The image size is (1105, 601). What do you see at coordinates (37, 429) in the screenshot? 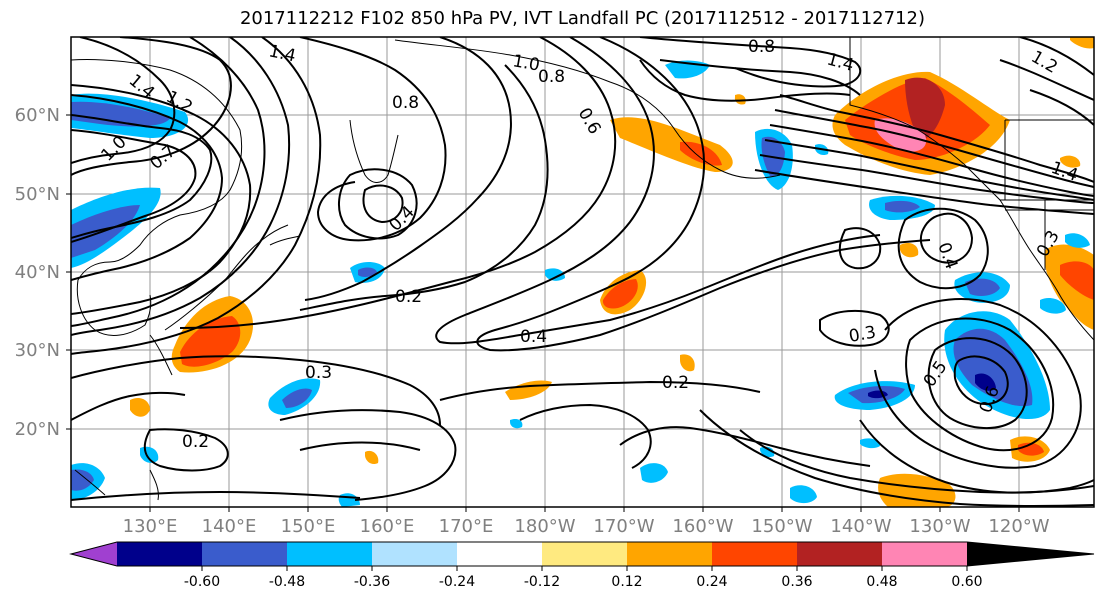
I see `lat-label: 20°N` at bounding box center [37, 429].